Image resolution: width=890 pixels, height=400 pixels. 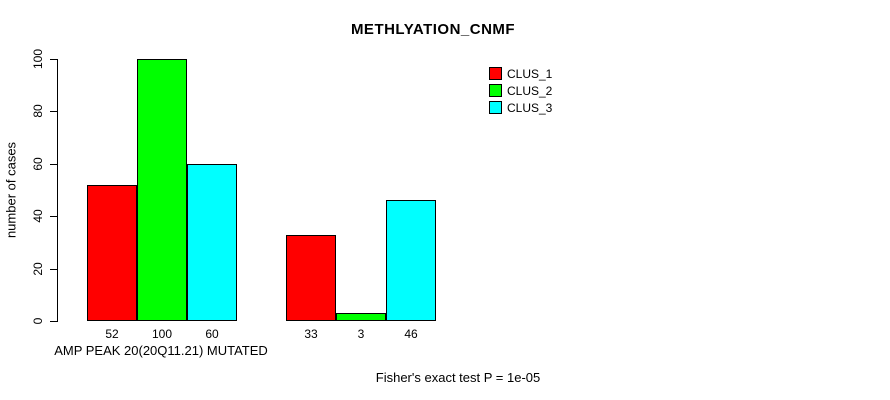 I want to click on bar-value-label: 33, so click(x=311, y=334).